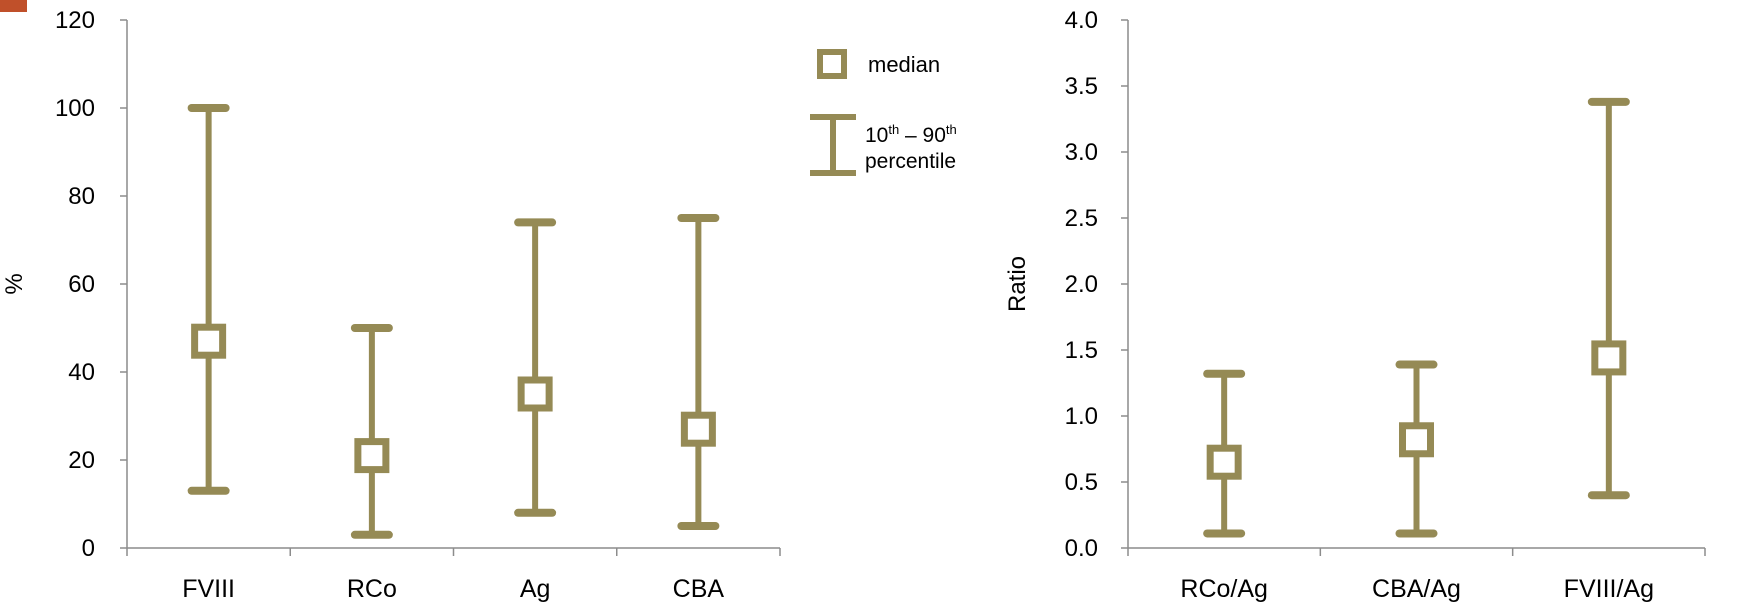 The width and height of the screenshot is (1743, 610). What do you see at coordinates (81, 196) in the screenshot?
I see `y-tick-label: 80` at bounding box center [81, 196].